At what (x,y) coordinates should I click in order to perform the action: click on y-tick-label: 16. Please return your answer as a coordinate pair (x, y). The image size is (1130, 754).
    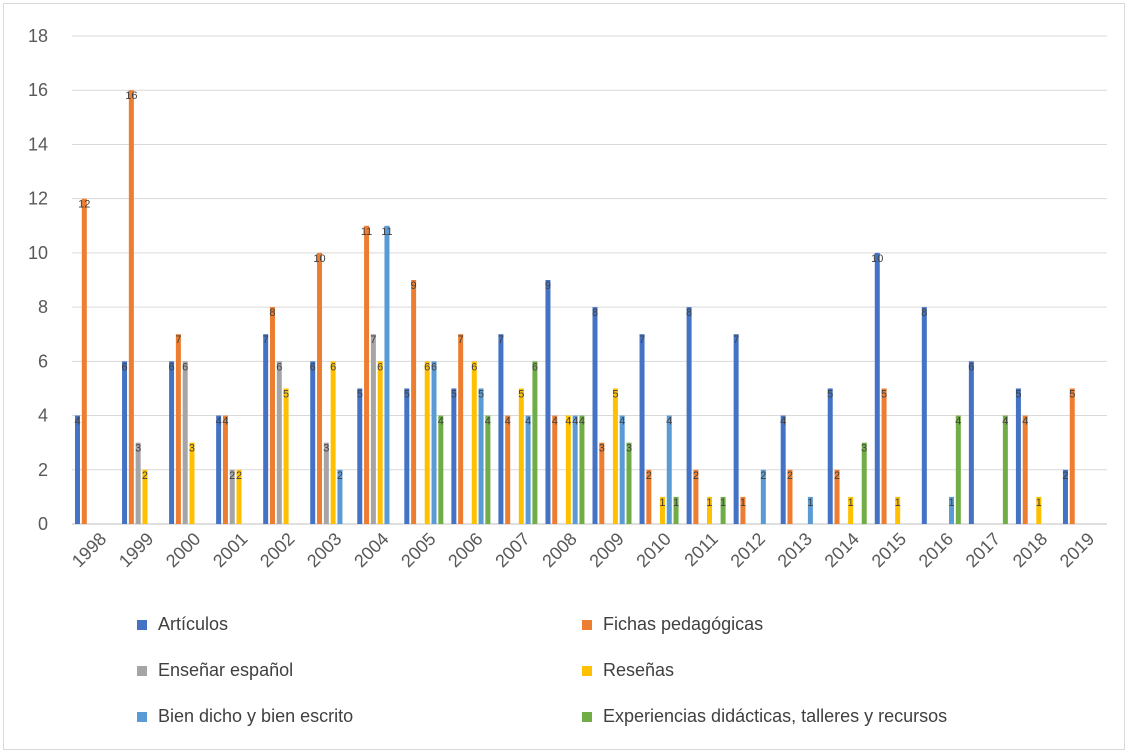
    Looking at the image, I should click on (38, 90).